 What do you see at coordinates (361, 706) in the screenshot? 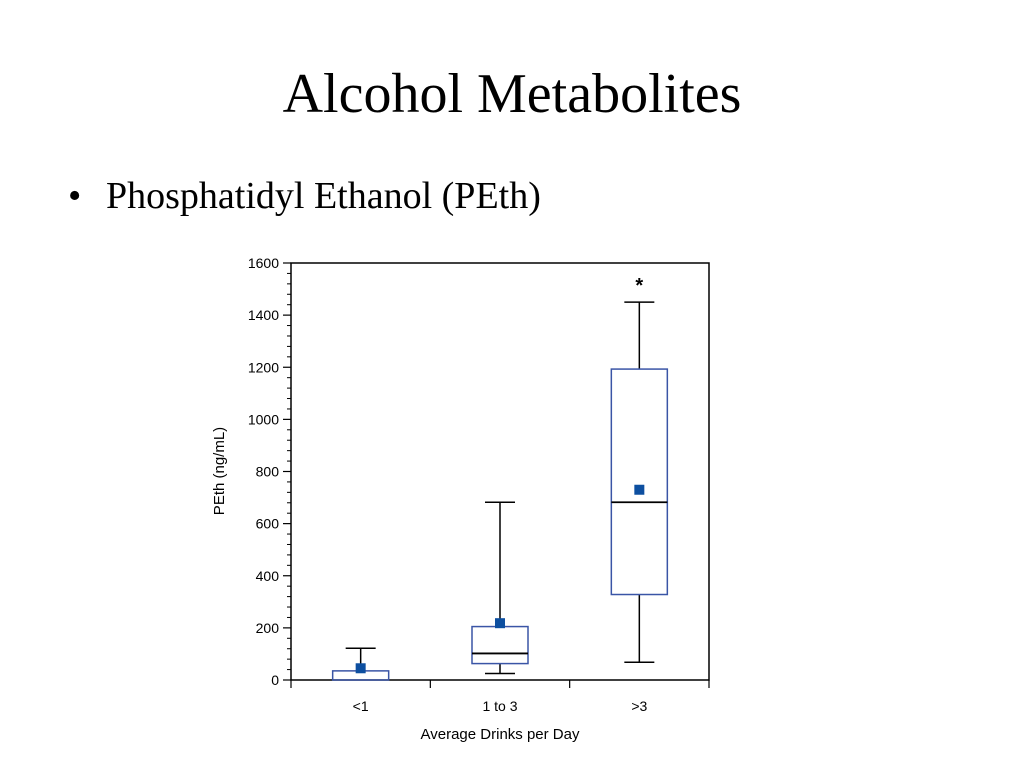
I see `x-tick-label: <1` at bounding box center [361, 706].